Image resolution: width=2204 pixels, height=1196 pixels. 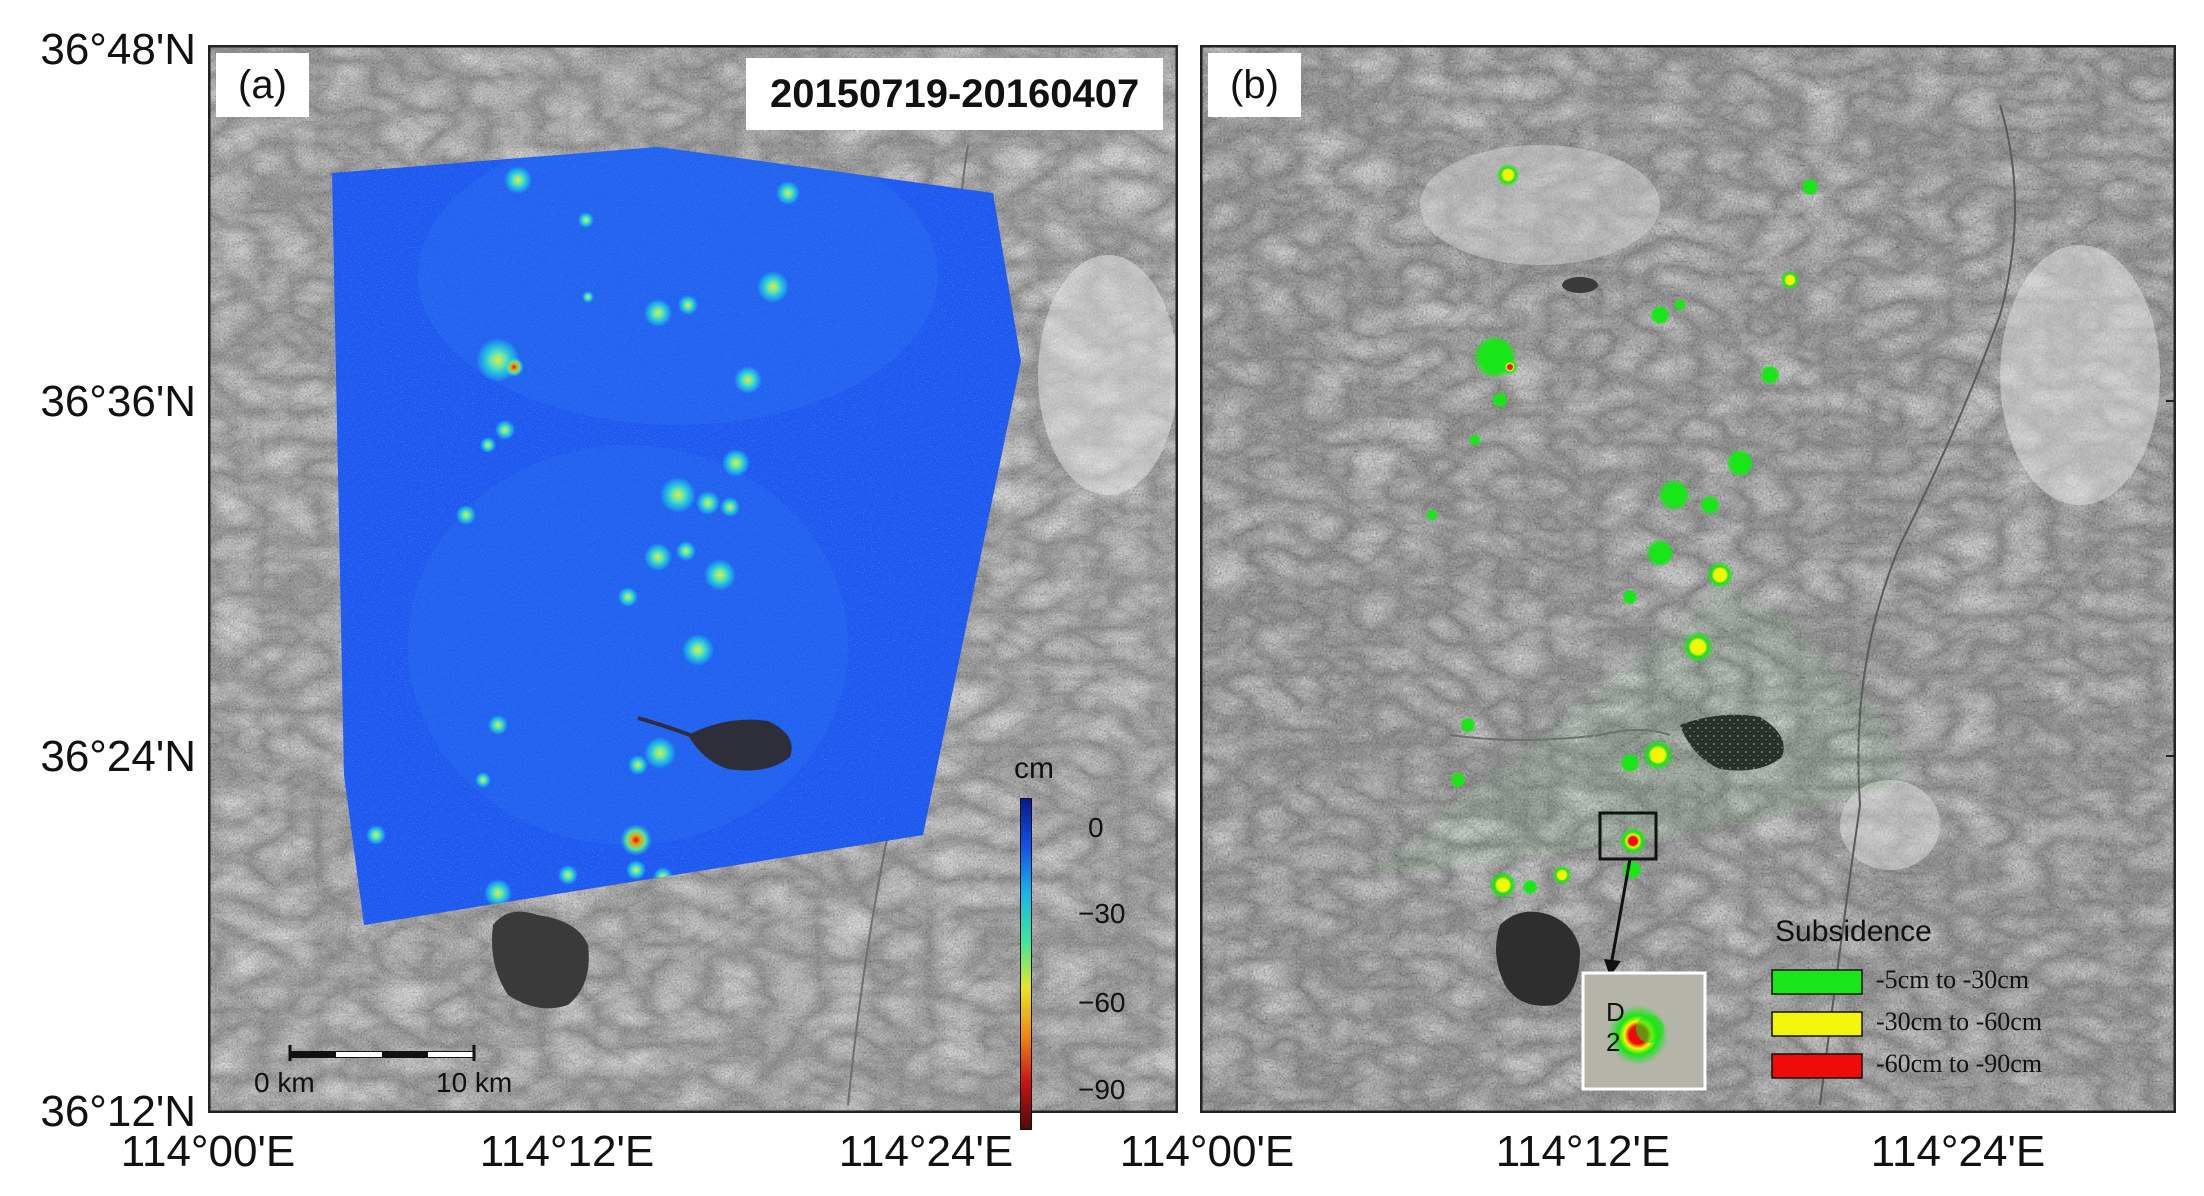 What do you see at coordinates (1026, 964) in the screenshot?
I see `colorbar-gradient` at bounding box center [1026, 964].